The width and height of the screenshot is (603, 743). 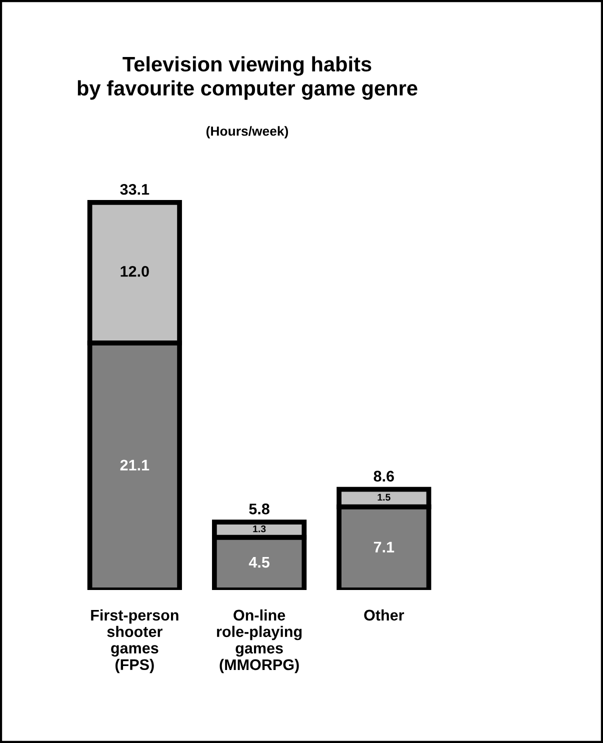 What do you see at coordinates (384, 476) in the screenshot?
I see `total-label: 8.6` at bounding box center [384, 476].